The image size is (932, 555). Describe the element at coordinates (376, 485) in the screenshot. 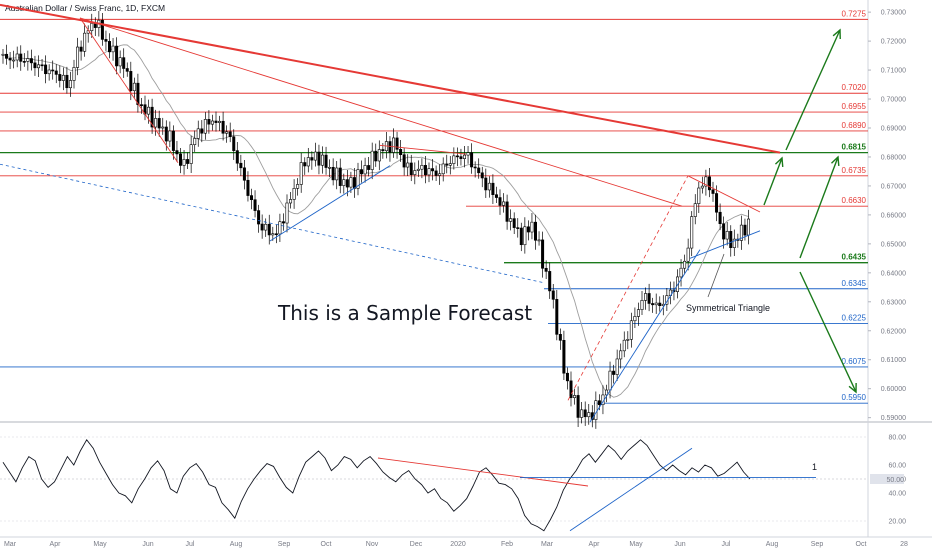

I see `rsi-line` at that location.